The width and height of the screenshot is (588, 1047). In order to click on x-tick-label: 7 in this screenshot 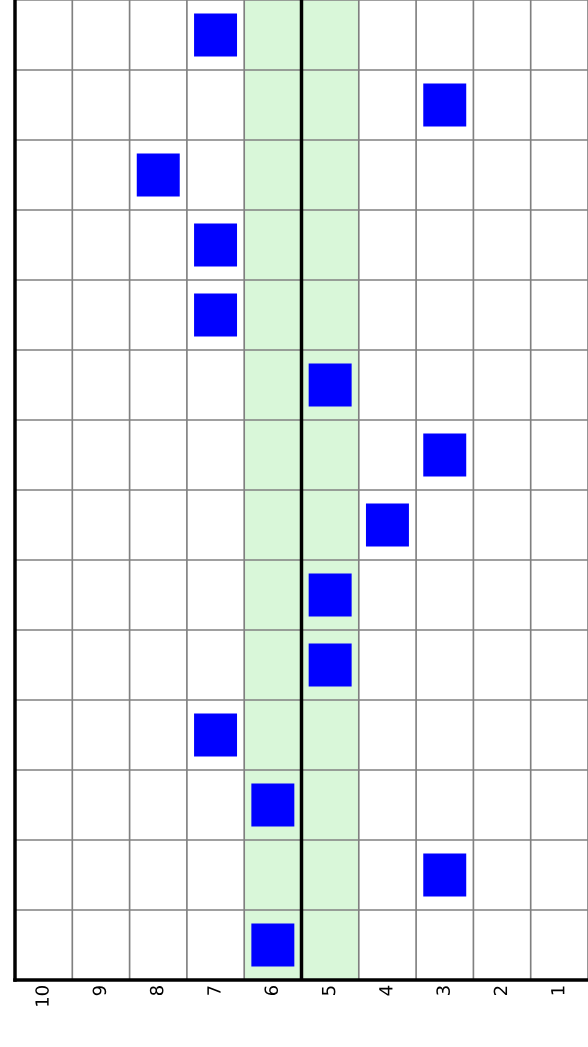, I will do `click(214, 990)`.